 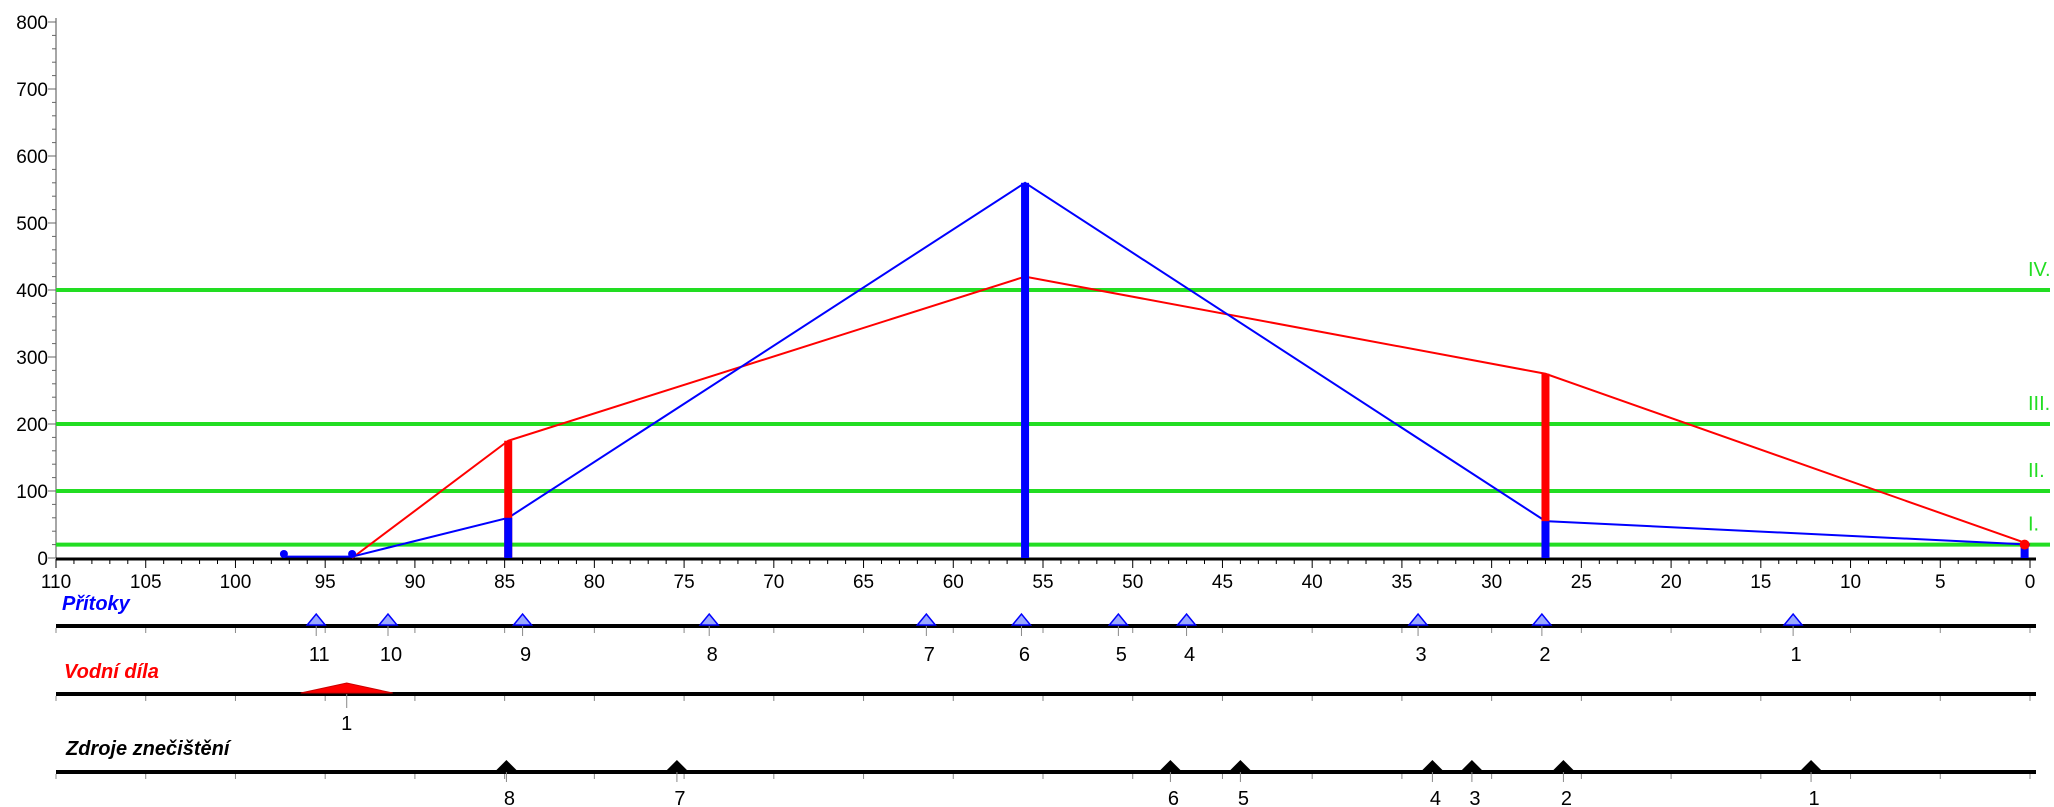 What do you see at coordinates (1189, 655) in the screenshot?
I see `track-1-marker-label: 4` at bounding box center [1189, 655].